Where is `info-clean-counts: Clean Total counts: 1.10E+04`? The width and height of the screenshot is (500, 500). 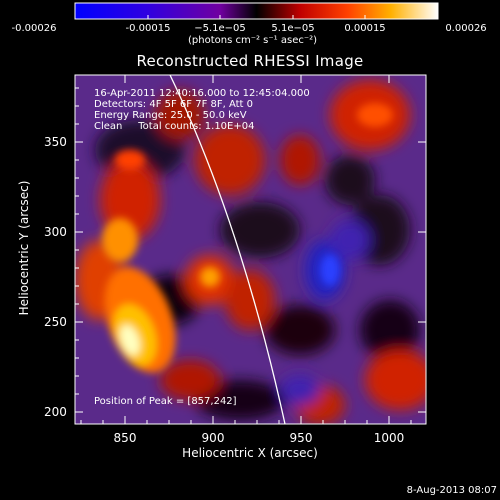 info-clean-counts: Clean Total counts: 1.10E+04 is located at coordinates (174, 126).